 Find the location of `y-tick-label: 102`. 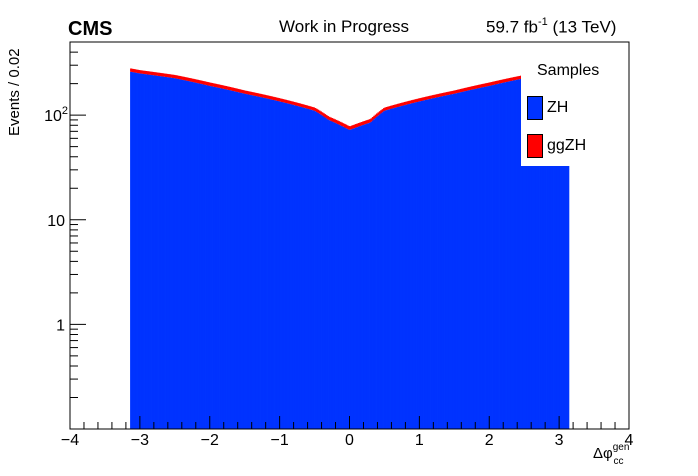

y-tick-label: 102 is located at coordinates (56, 115).